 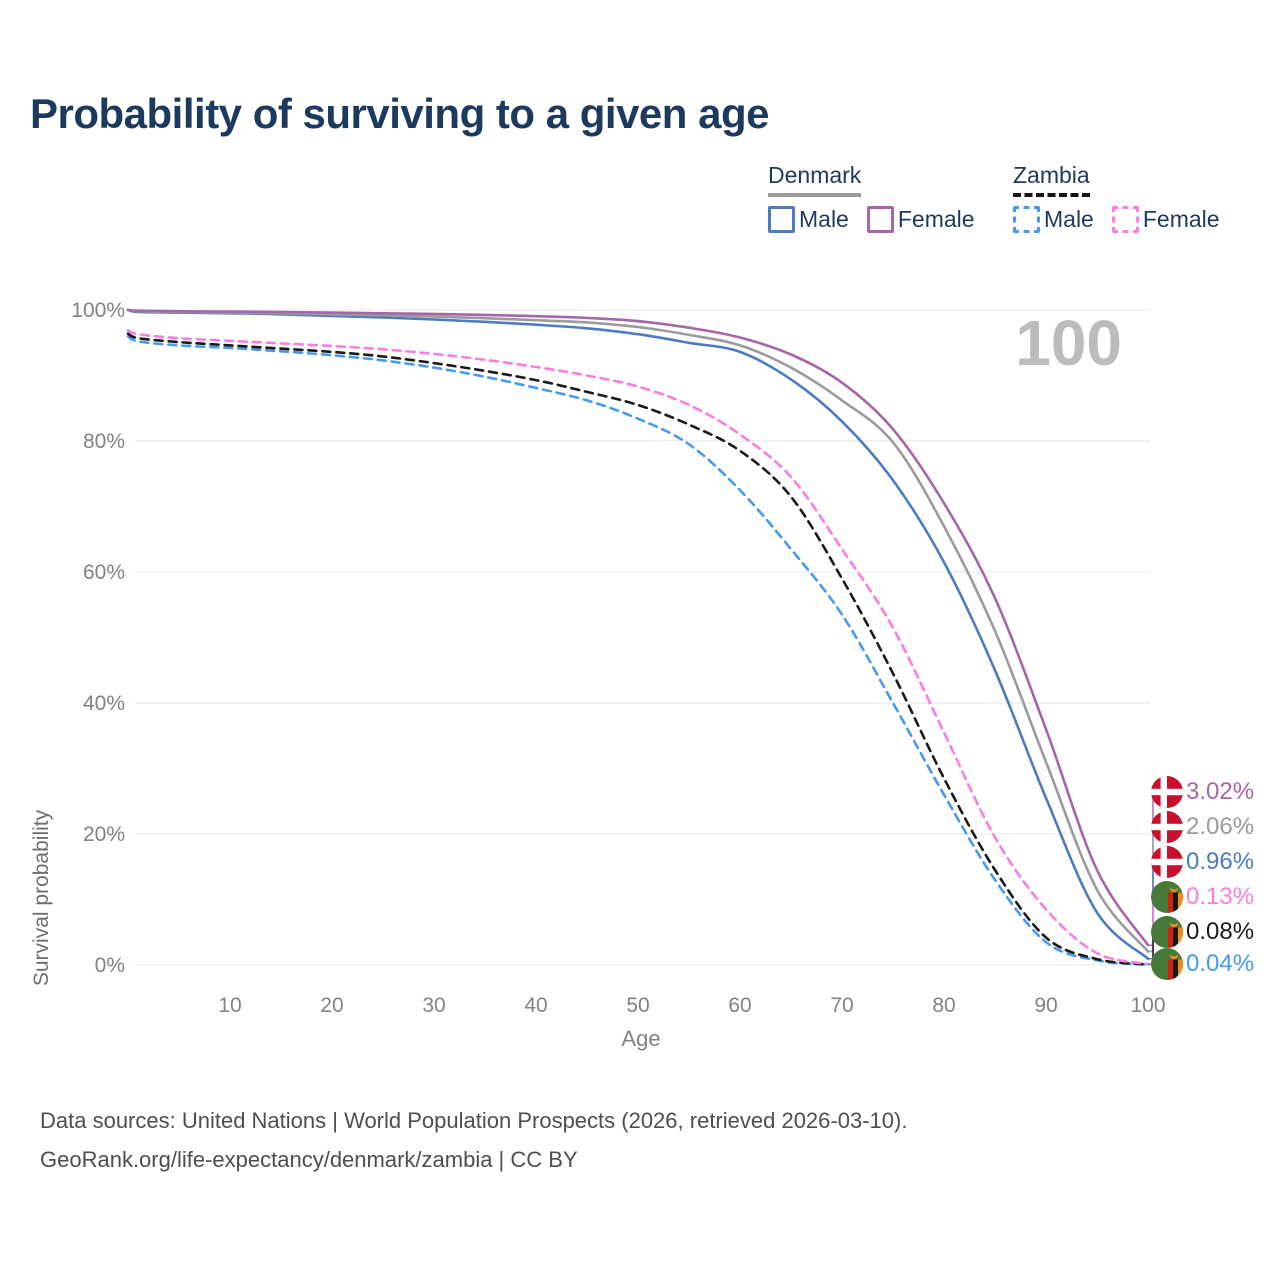 I want to click on x-tick-100: 100, so click(x=1147, y=1005).